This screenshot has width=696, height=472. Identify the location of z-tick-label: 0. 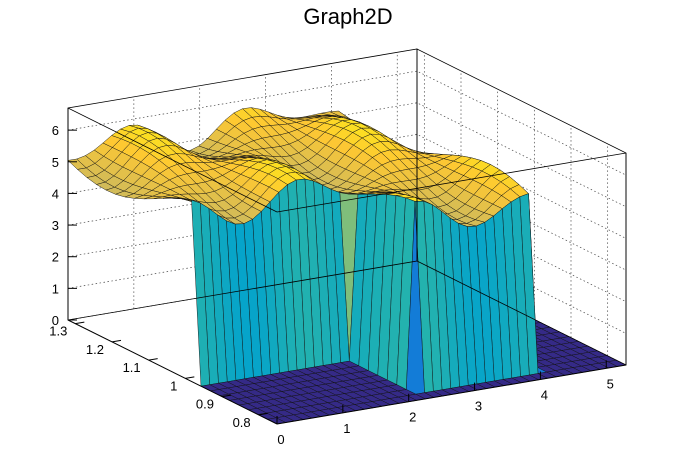
(55, 320).